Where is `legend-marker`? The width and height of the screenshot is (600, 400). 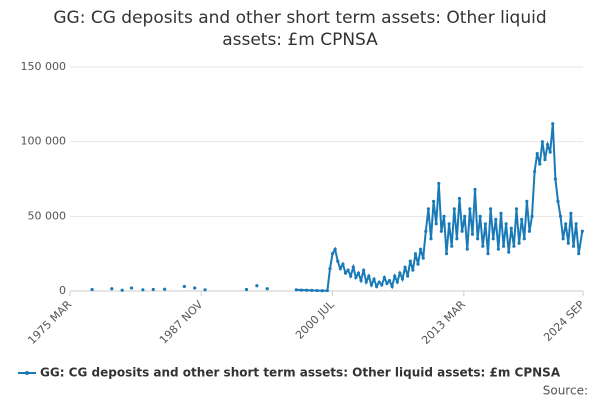 legend-marker is located at coordinates (27, 373).